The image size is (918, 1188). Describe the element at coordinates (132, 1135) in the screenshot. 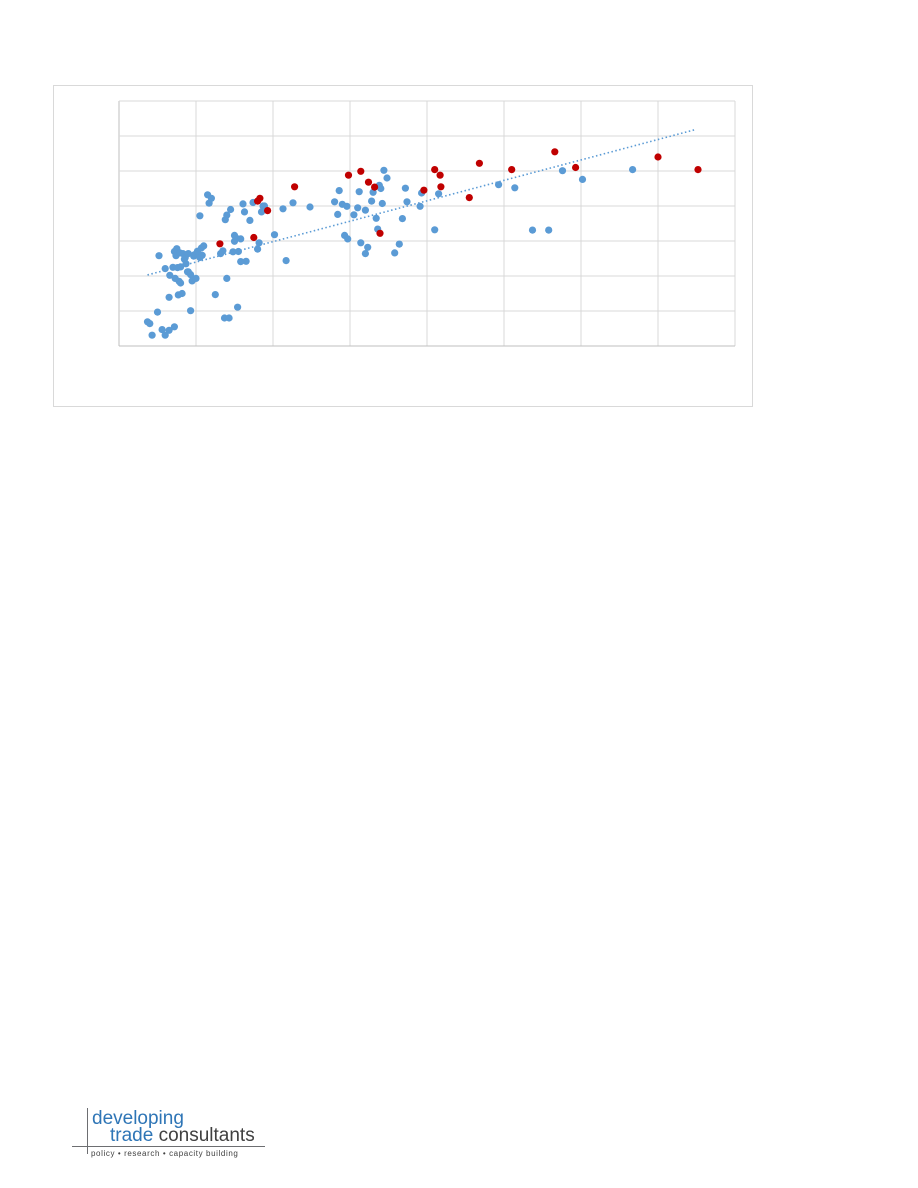

I see `logo-word-trade: trade` at that location.